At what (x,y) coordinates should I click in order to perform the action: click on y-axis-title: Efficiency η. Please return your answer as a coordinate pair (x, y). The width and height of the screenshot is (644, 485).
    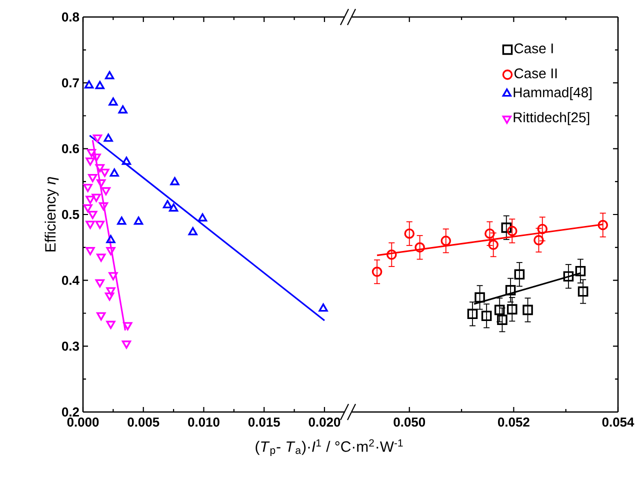
    Looking at the image, I should click on (51, 214).